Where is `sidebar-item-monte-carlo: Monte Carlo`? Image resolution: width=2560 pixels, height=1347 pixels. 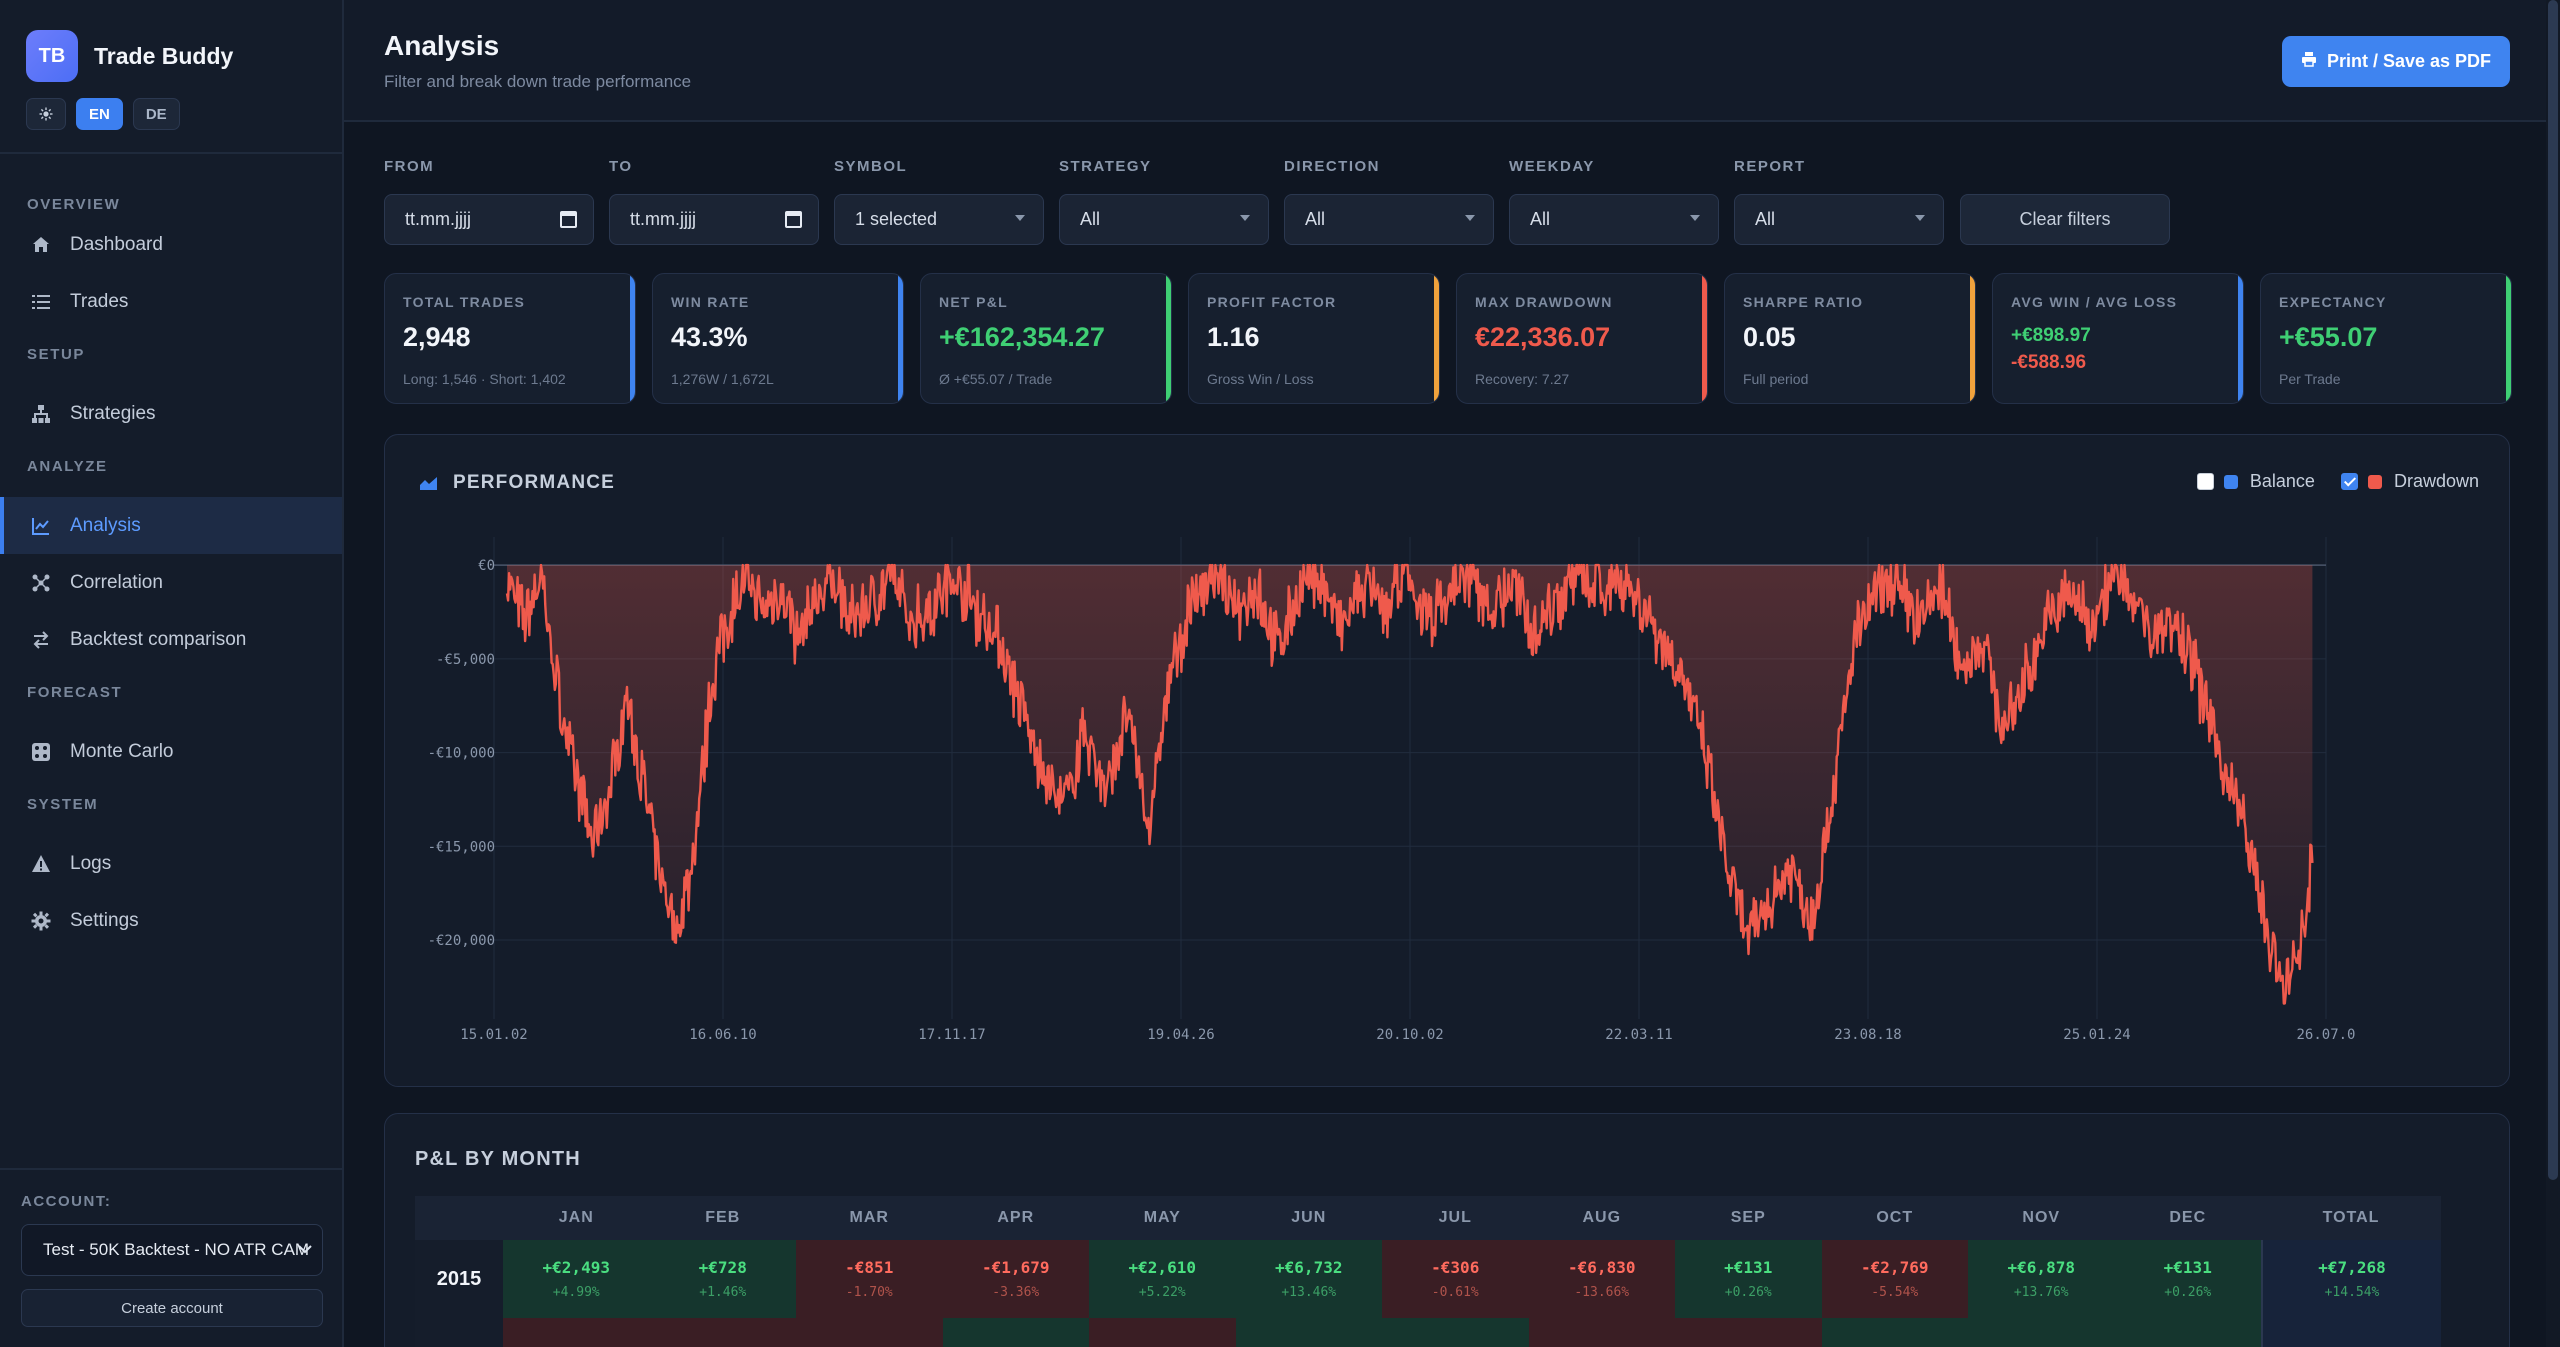 sidebar-item-monte-carlo: Monte Carlo is located at coordinates (171, 751).